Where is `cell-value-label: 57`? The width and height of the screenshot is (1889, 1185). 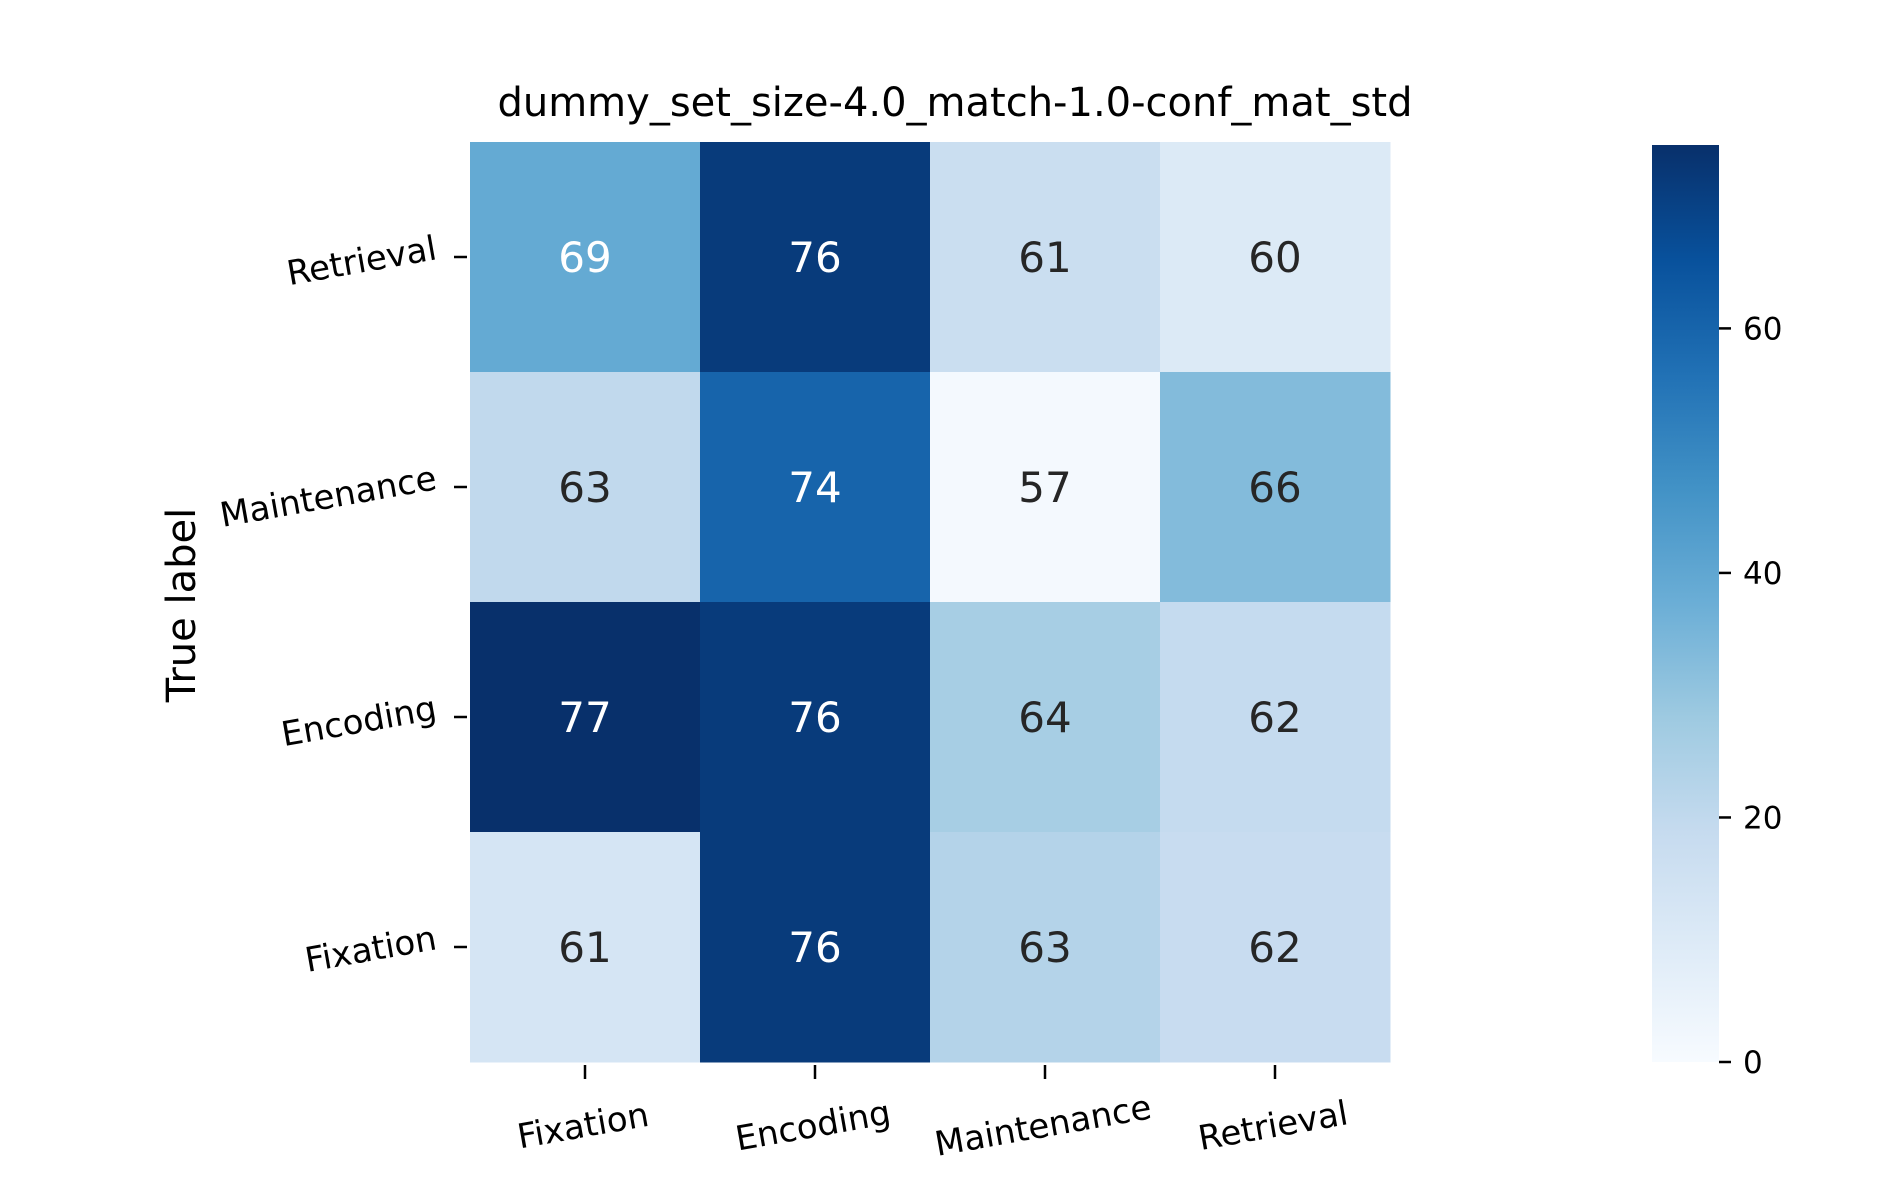
cell-value-label: 57 is located at coordinates (1044, 487).